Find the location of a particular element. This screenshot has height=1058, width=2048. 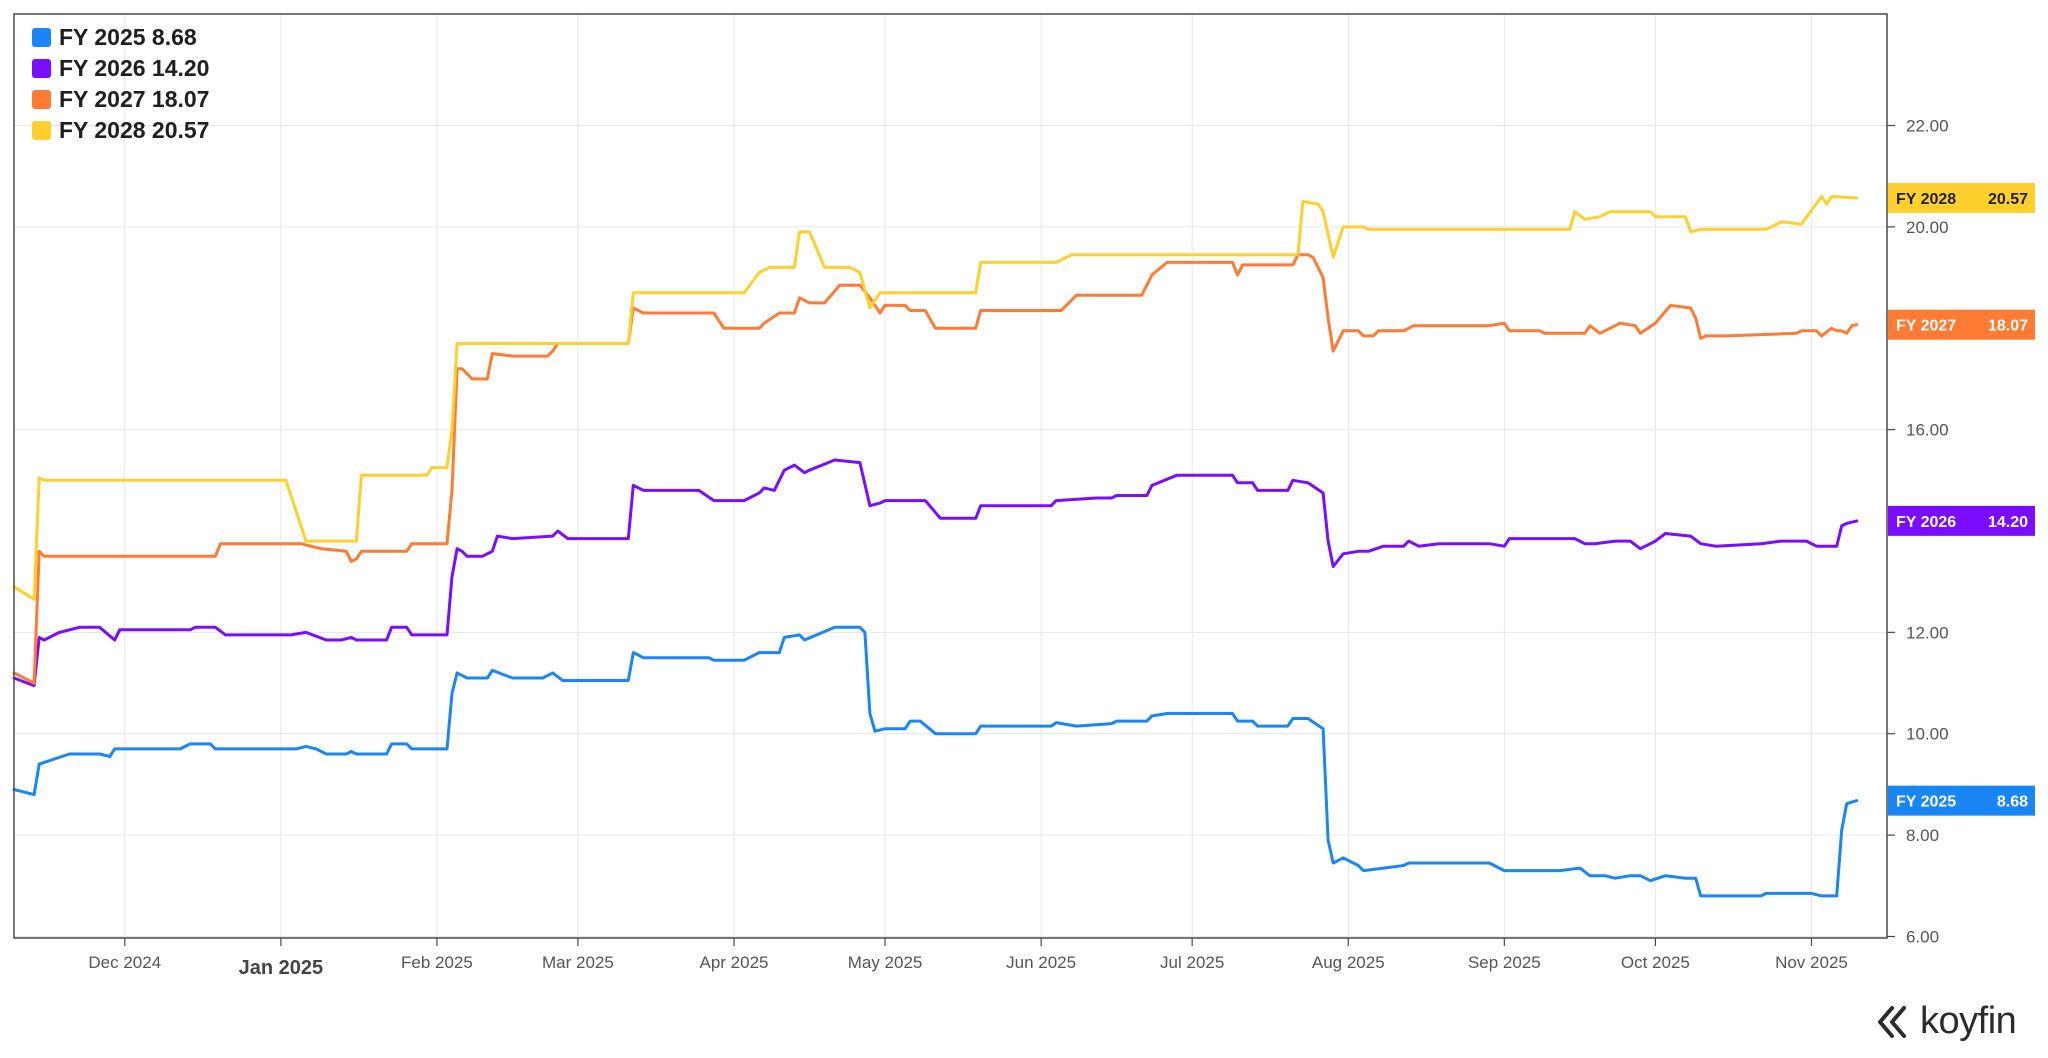

x-tick-label: Aug 2025 is located at coordinates (1348, 962).